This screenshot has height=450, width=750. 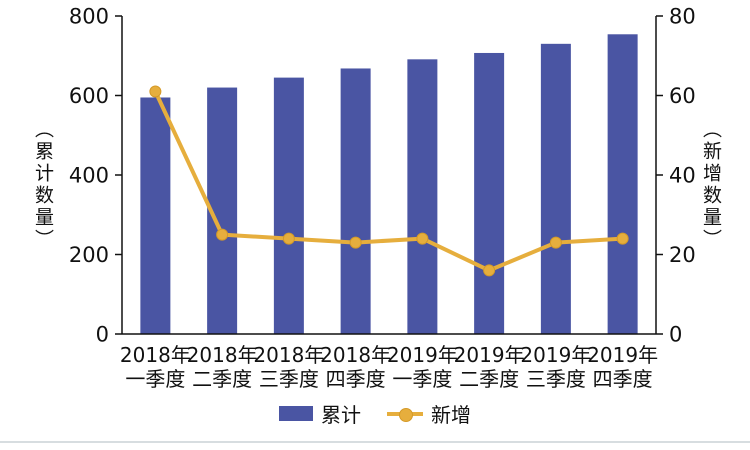 What do you see at coordinates (320, 413) in the screenshot?
I see `legend-item-cumulative: 累计` at bounding box center [320, 413].